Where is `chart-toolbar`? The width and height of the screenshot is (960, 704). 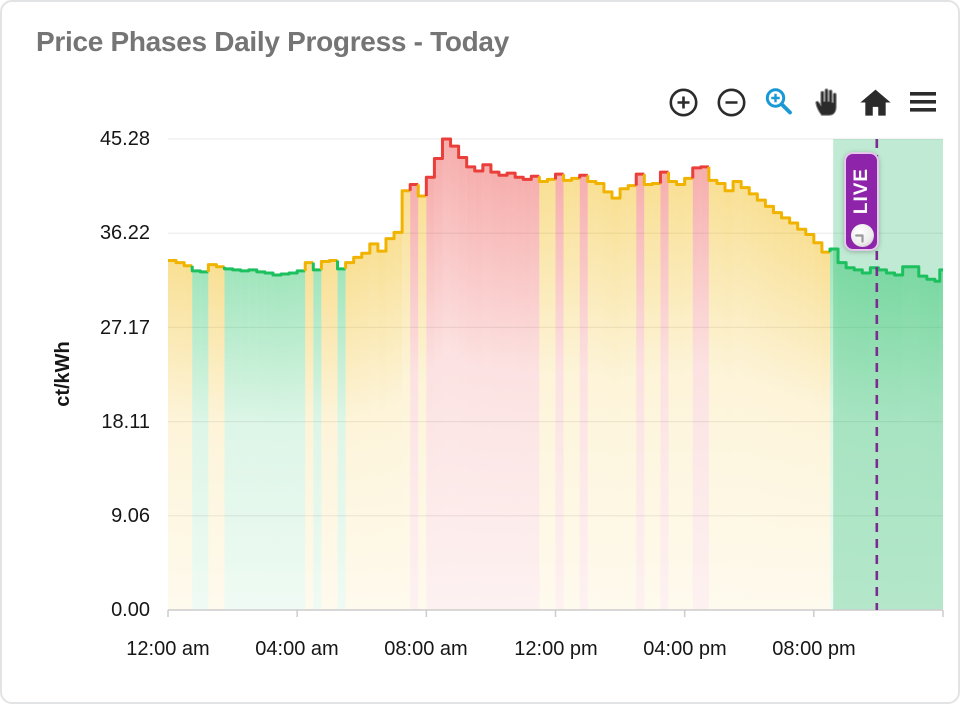 chart-toolbar is located at coordinates (803, 102).